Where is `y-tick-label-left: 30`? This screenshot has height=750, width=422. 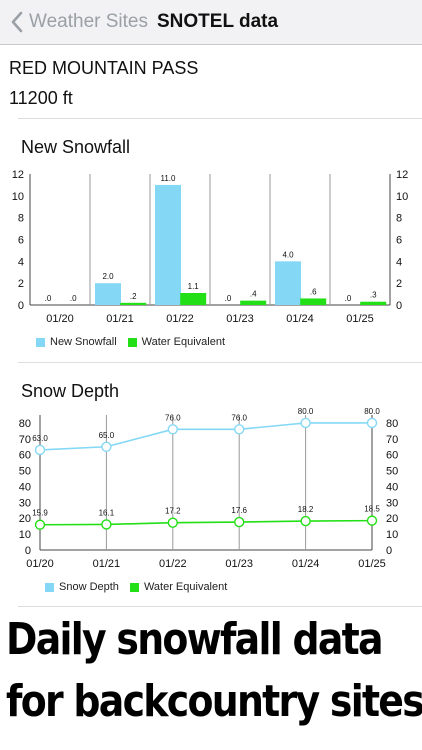
y-tick-label-left: 30 is located at coordinates (25, 503).